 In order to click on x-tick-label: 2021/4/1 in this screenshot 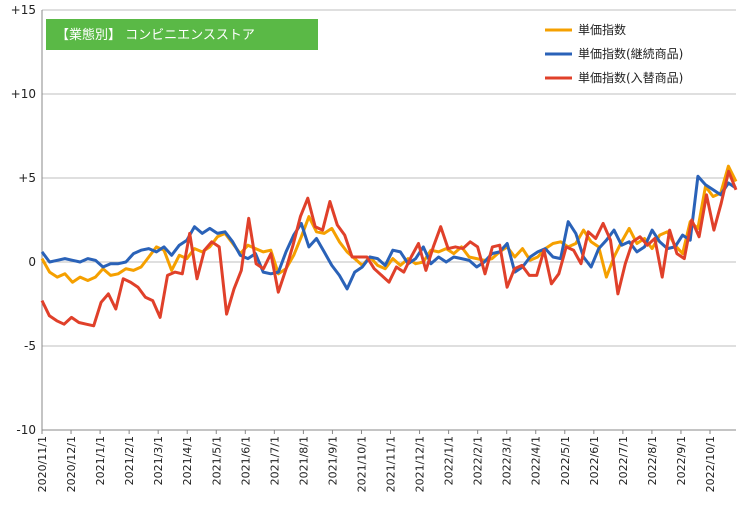, I will do `click(187, 460)`.